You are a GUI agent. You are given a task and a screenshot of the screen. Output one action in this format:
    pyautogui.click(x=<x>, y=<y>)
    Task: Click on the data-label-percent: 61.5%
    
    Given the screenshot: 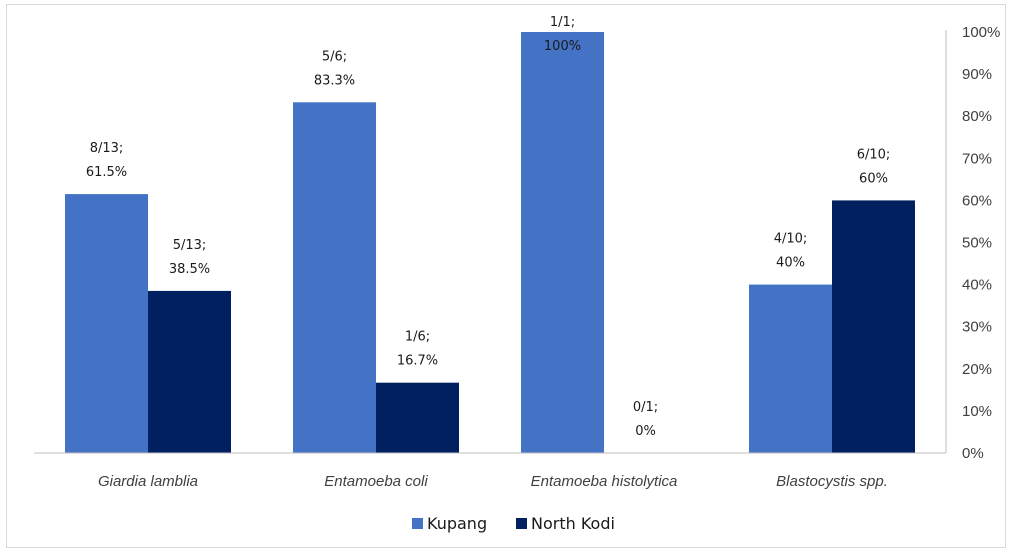 What is the action you would take?
    pyautogui.click(x=106, y=172)
    